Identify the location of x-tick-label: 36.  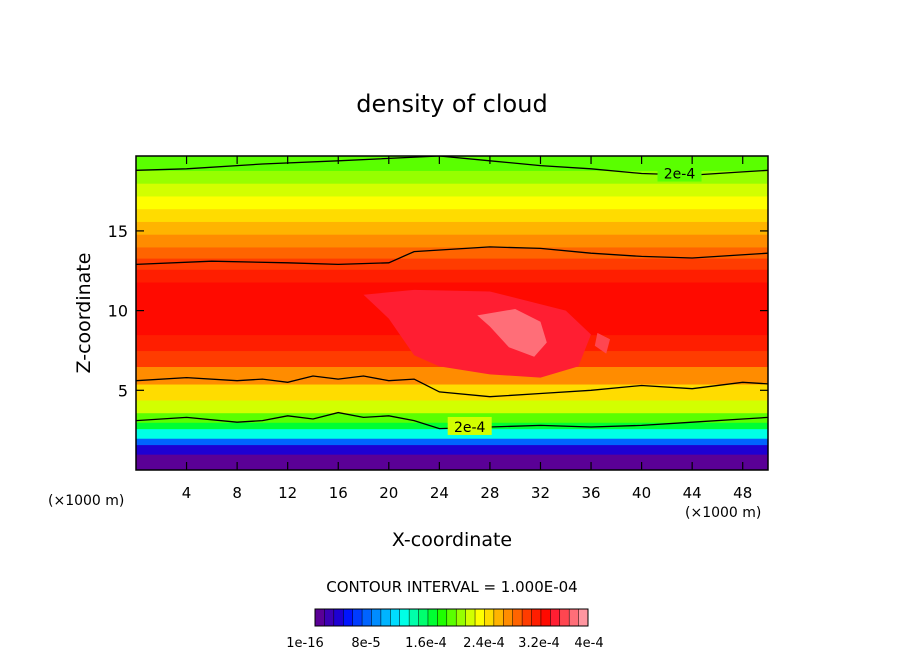
(590, 493).